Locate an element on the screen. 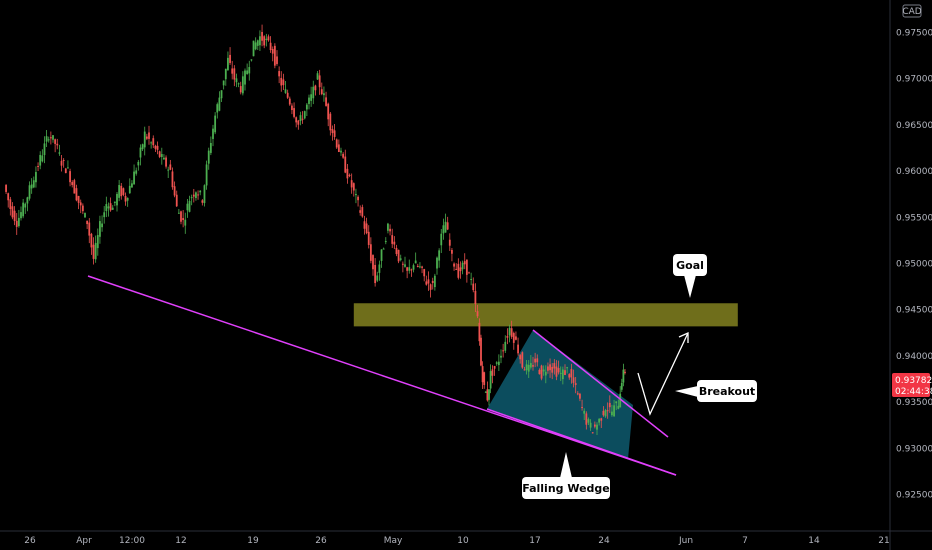 The height and width of the screenshot is (550, 932). x-tick-label: 10 is located at coordinates (463, 541).